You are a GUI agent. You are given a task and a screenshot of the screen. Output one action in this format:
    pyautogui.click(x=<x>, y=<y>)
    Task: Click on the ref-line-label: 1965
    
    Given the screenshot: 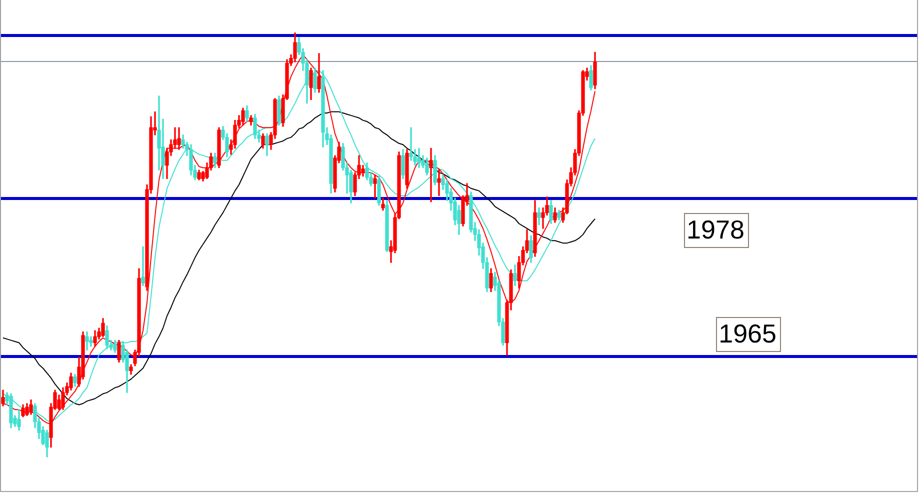 What is the action you would take?
    pyautogui.click(x=747, y=333)
    